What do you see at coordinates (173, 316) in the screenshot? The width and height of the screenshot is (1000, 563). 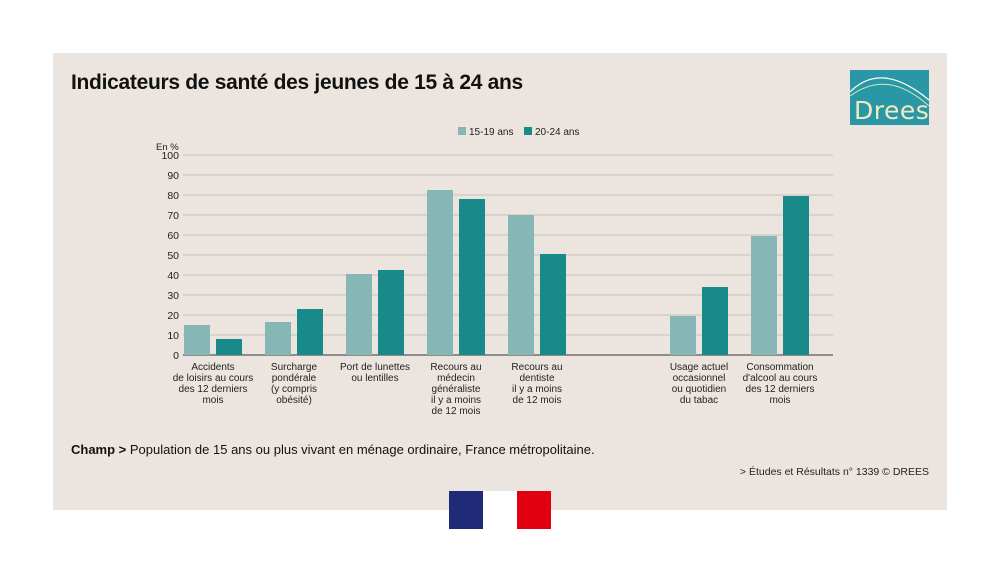 I see `y-tick-label: 20` at bounding box center [173, 316].